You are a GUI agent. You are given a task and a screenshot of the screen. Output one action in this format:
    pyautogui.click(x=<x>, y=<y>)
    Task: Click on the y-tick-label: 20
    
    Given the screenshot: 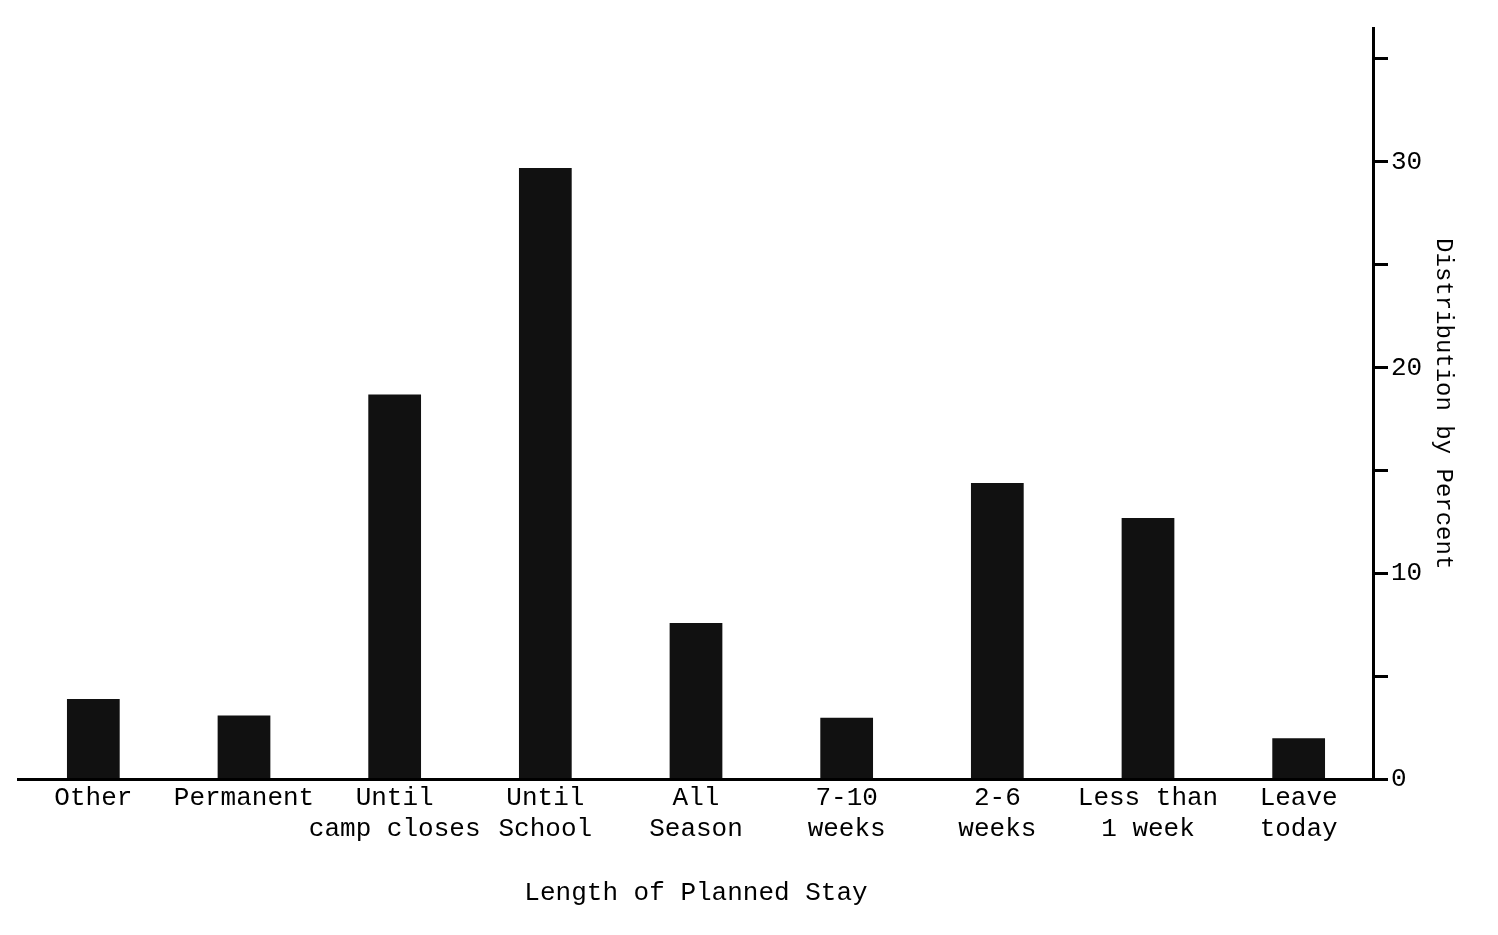 What is the action you would take?
    pyautogui.click(x=1406, y=367)
    